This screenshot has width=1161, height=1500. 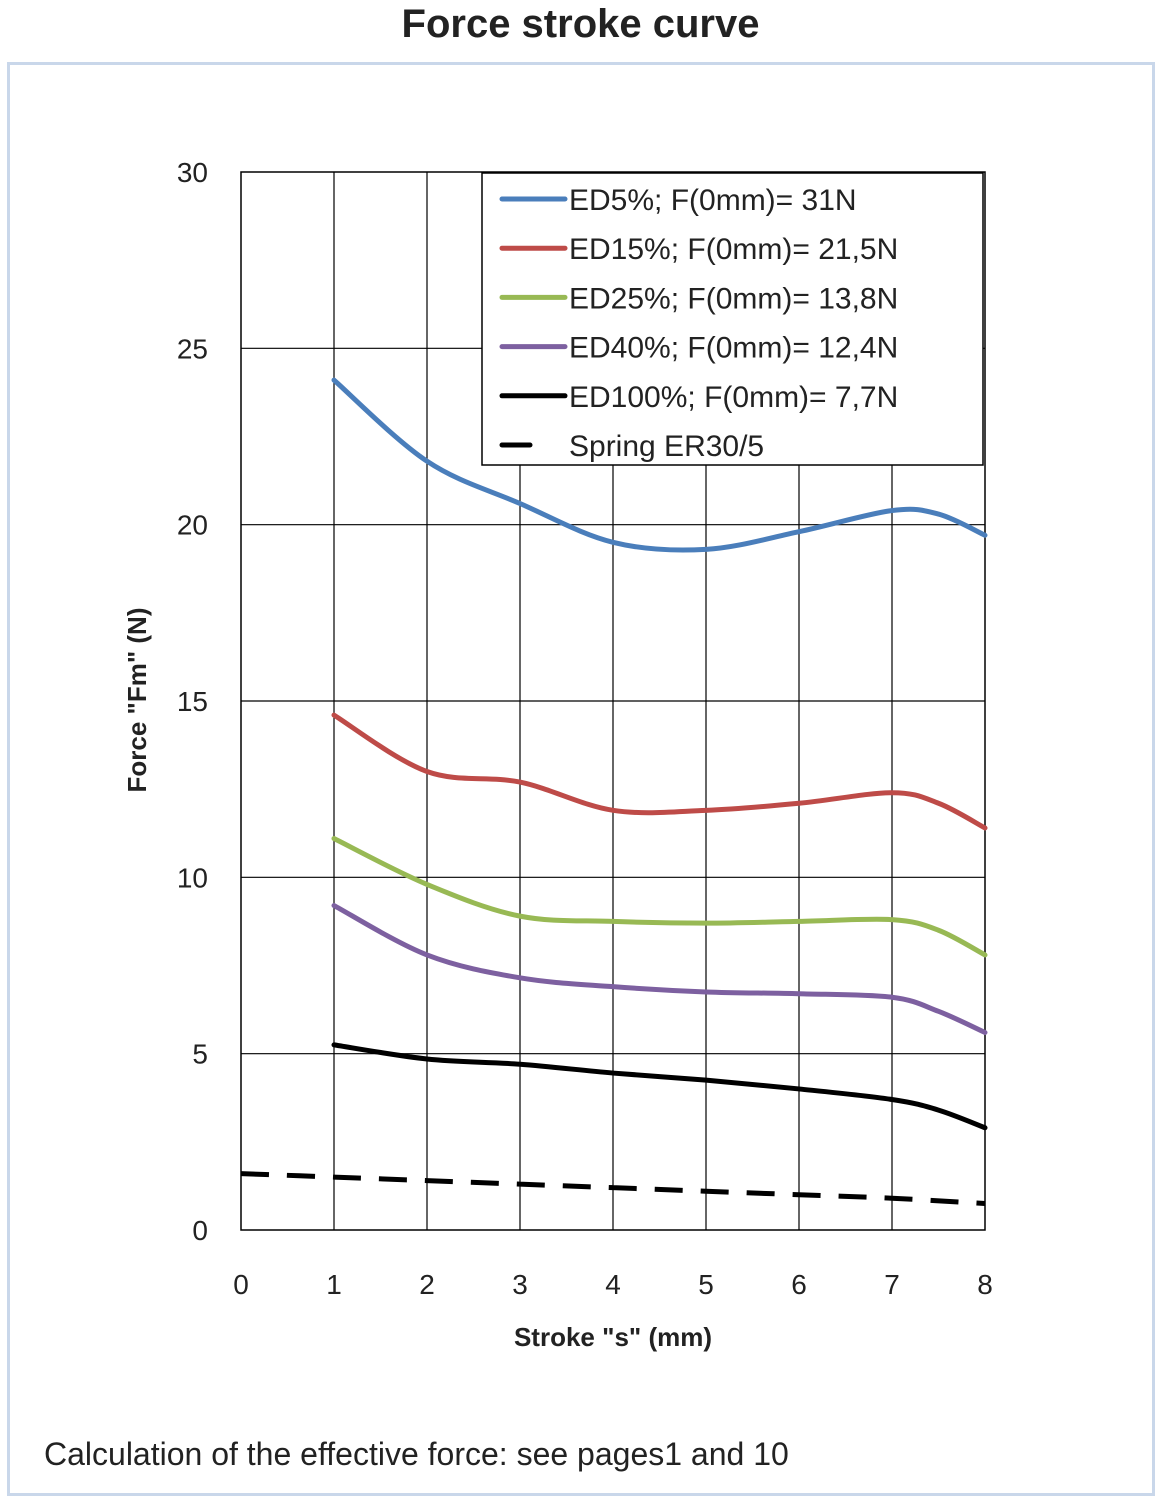 What do you see at coordinates (192, 172) in the screenshot?
I see `y-tick-label: 30` at bounding box center [192, 172].